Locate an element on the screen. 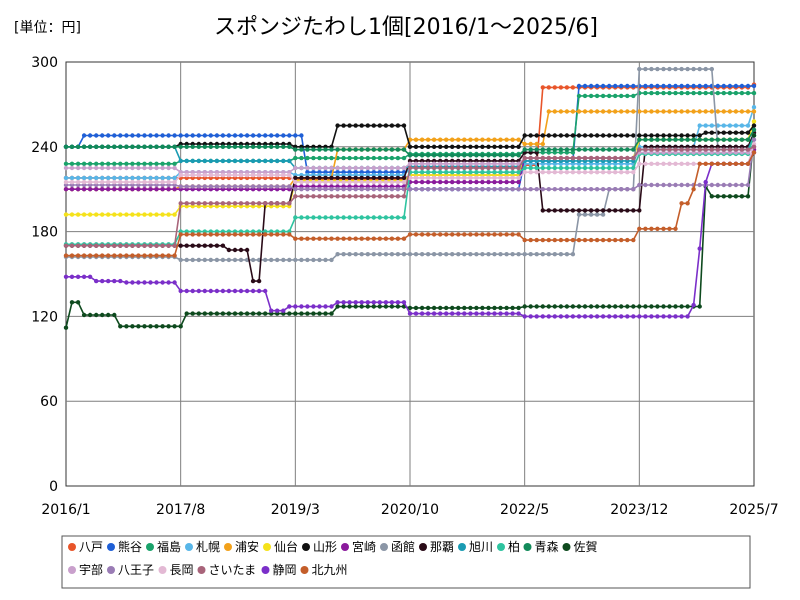 This screenshot has width=800, height=600. legend-item: 静岡 is located at coordinates (279, 570).